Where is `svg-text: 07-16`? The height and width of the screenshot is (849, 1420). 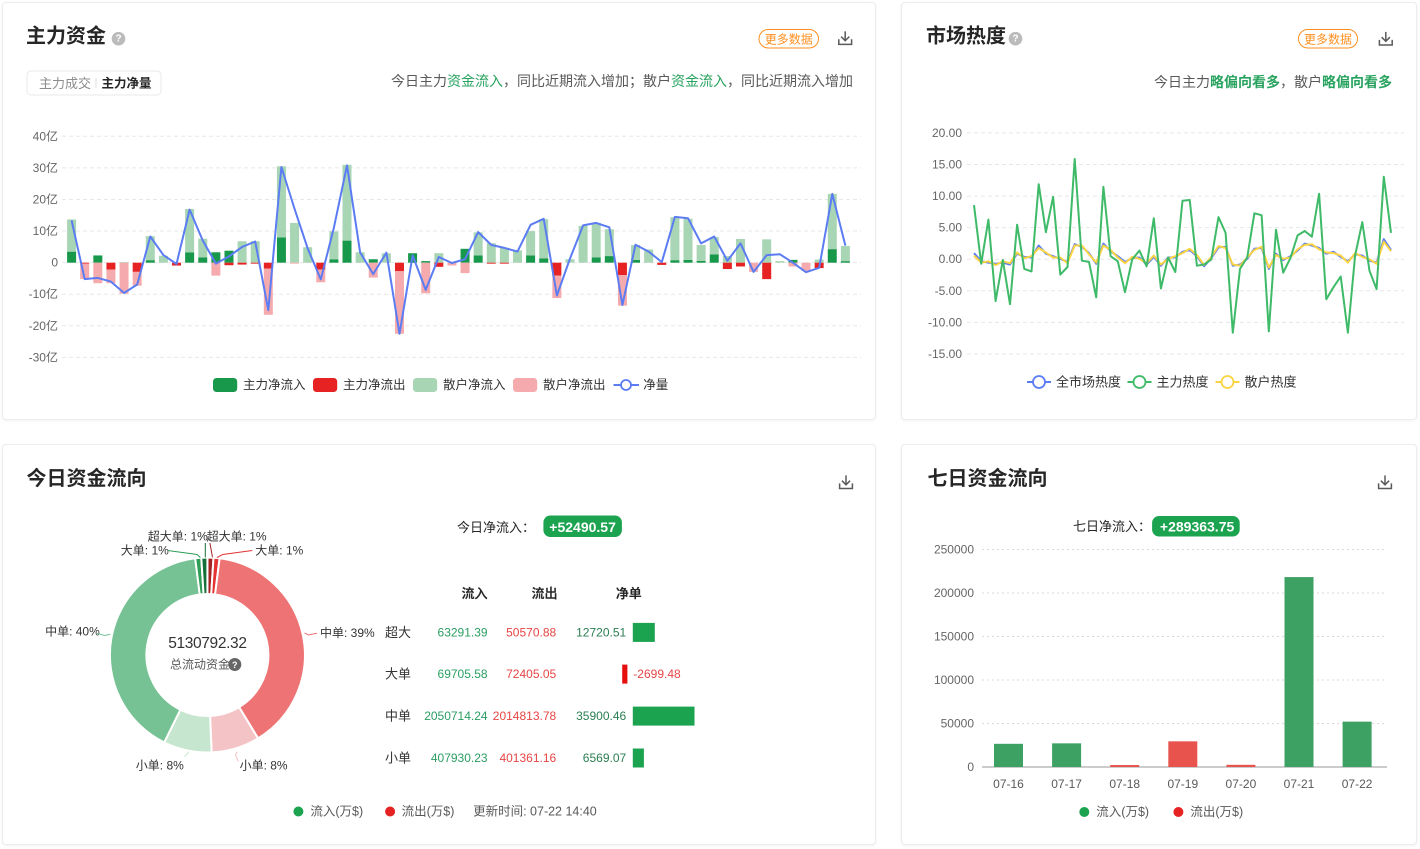
svg-text: 07-16 is located at coordinates (1008, 784).